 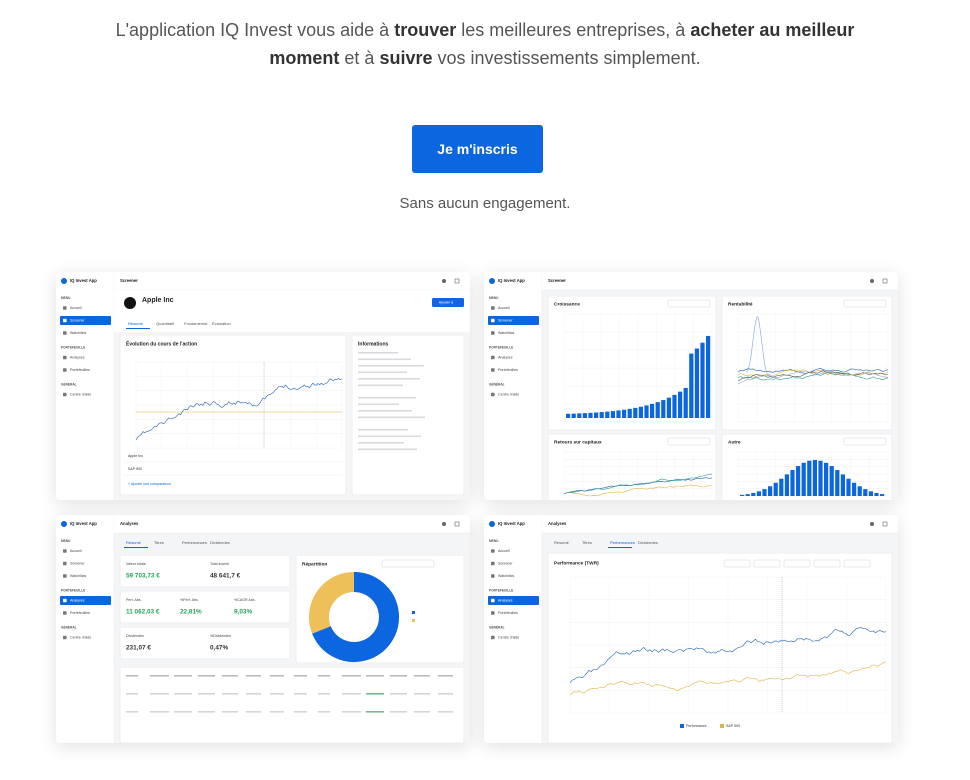 I want to click on legend-swatch, so click(x=413, y=612).